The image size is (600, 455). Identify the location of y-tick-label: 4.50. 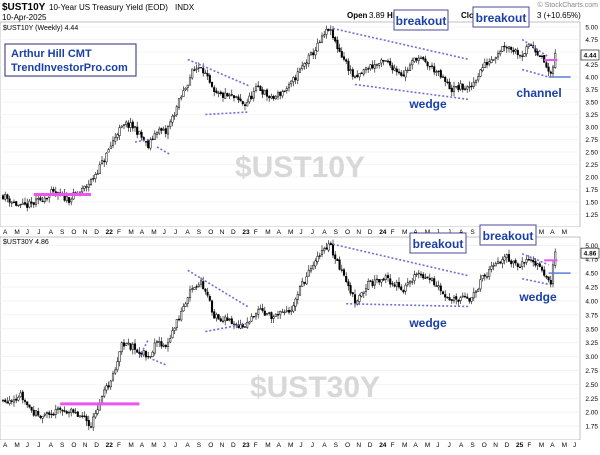
(591, 274).